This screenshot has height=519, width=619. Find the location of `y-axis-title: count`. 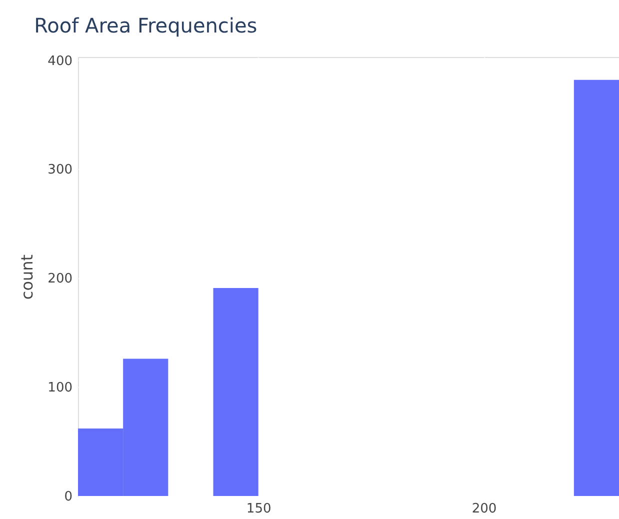

y-axis-title: count is located at coordinates (27, 277).